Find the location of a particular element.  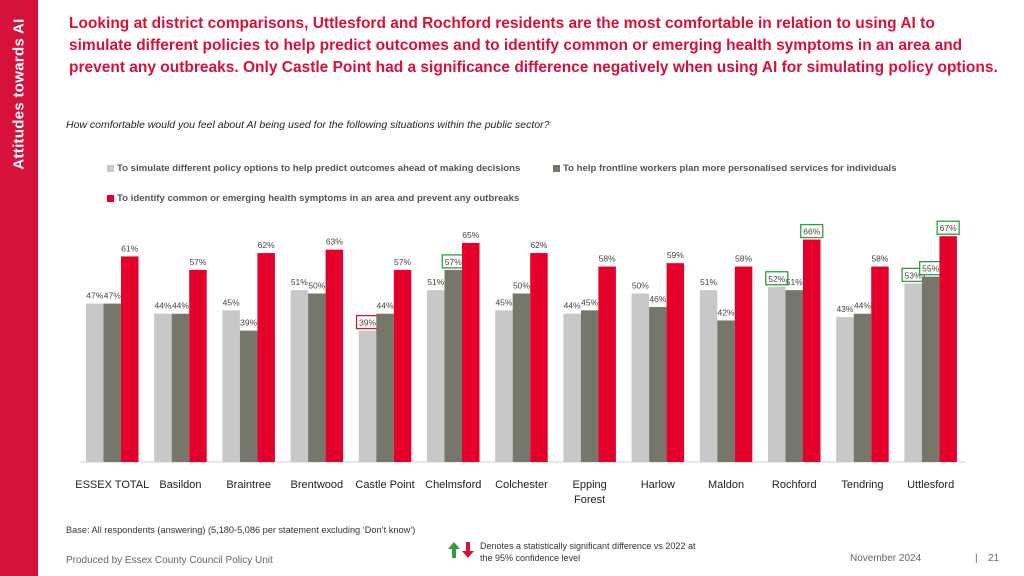

page-number: 21 is located at coordinates (994, 558).